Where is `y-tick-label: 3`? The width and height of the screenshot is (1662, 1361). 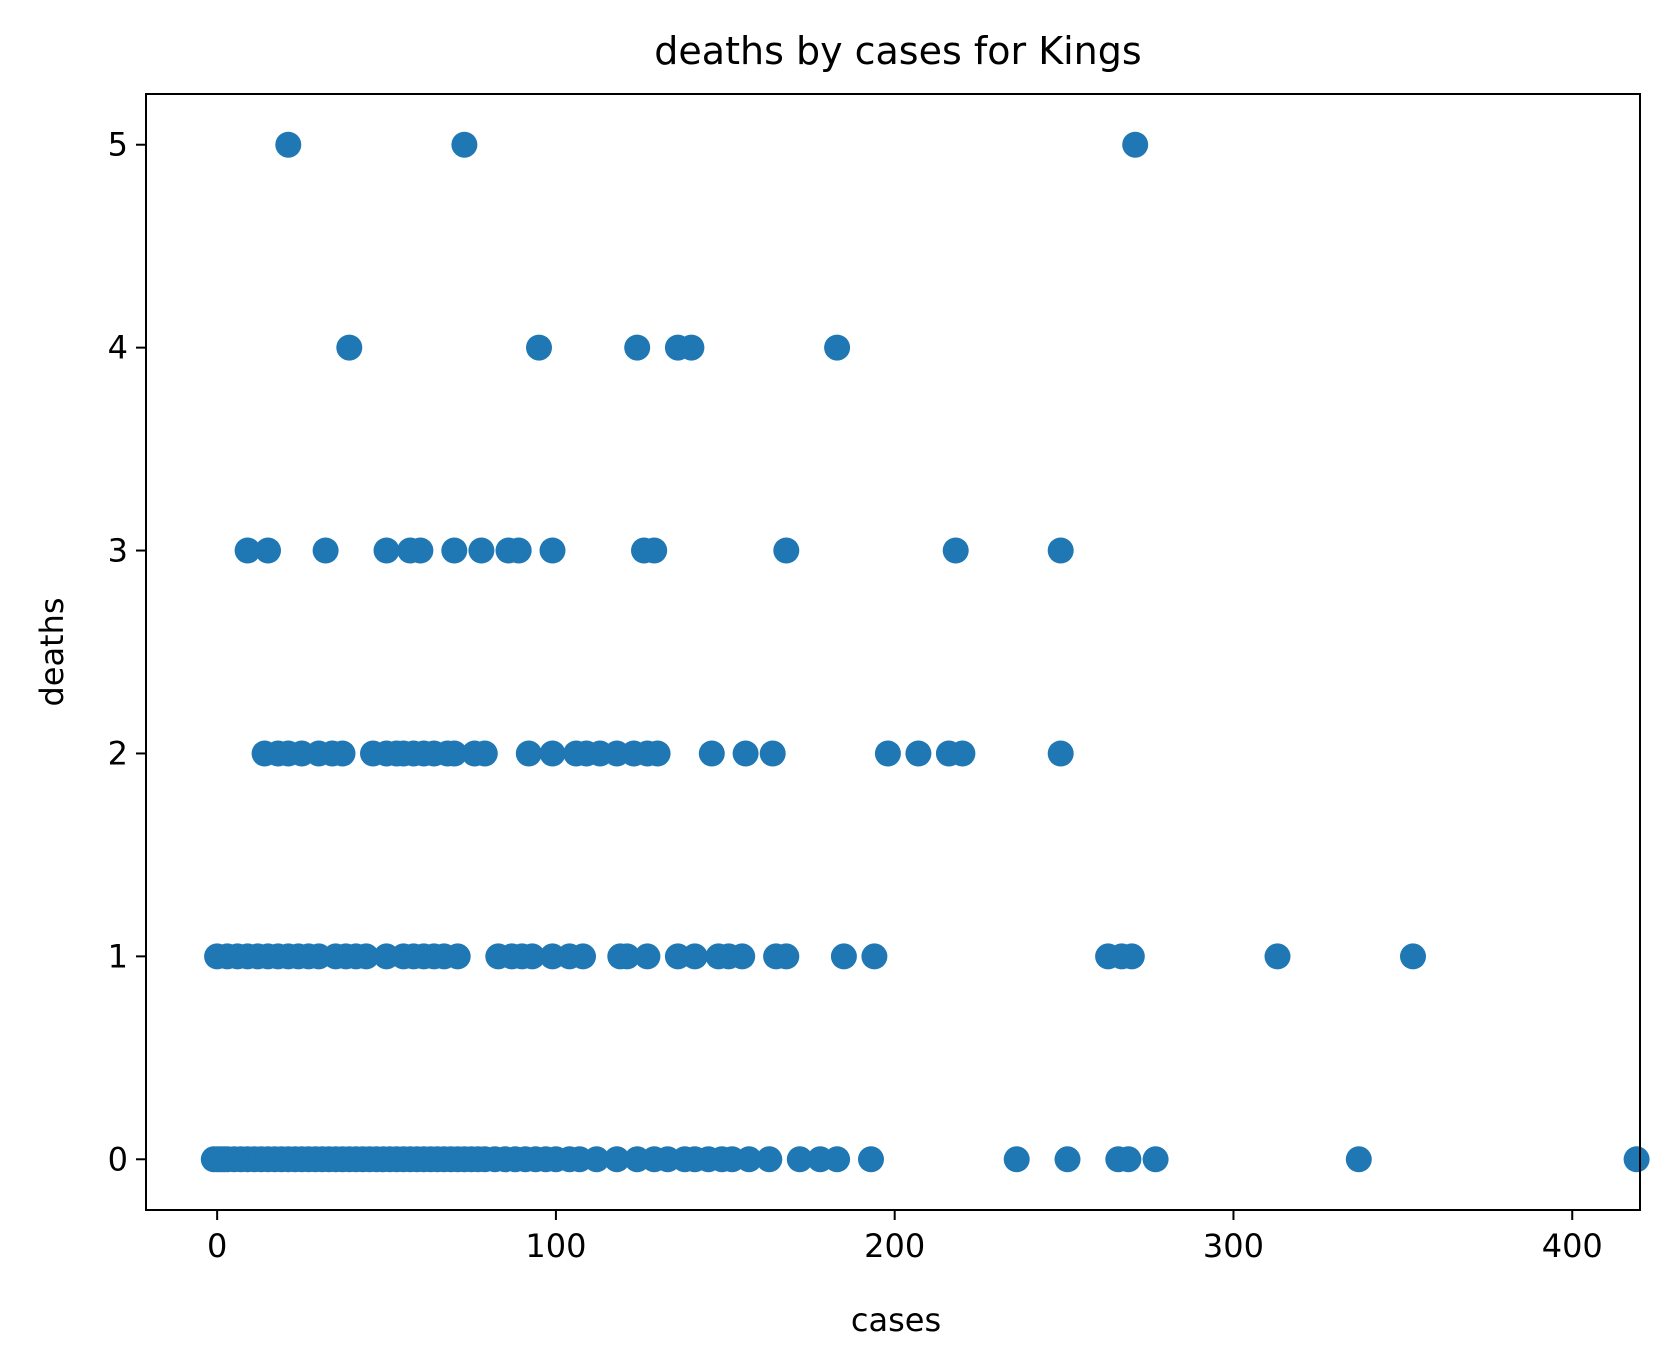
y-tick-label: 3 is located at coordinates (118, 551).